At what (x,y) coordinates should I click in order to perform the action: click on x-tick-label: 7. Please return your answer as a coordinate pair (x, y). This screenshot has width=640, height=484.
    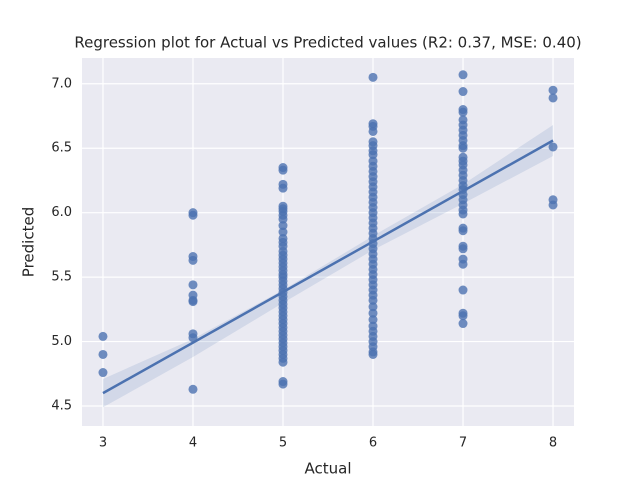
    Looking at the image, I should click on (463, 443).